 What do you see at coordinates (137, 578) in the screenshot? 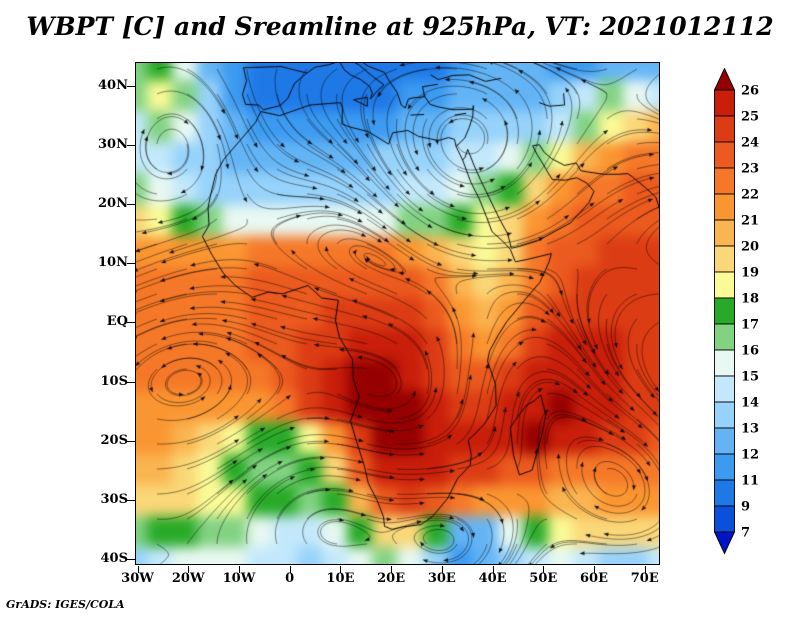
I see `lon-tick-label: 30W` at bounding box center [137, 578].